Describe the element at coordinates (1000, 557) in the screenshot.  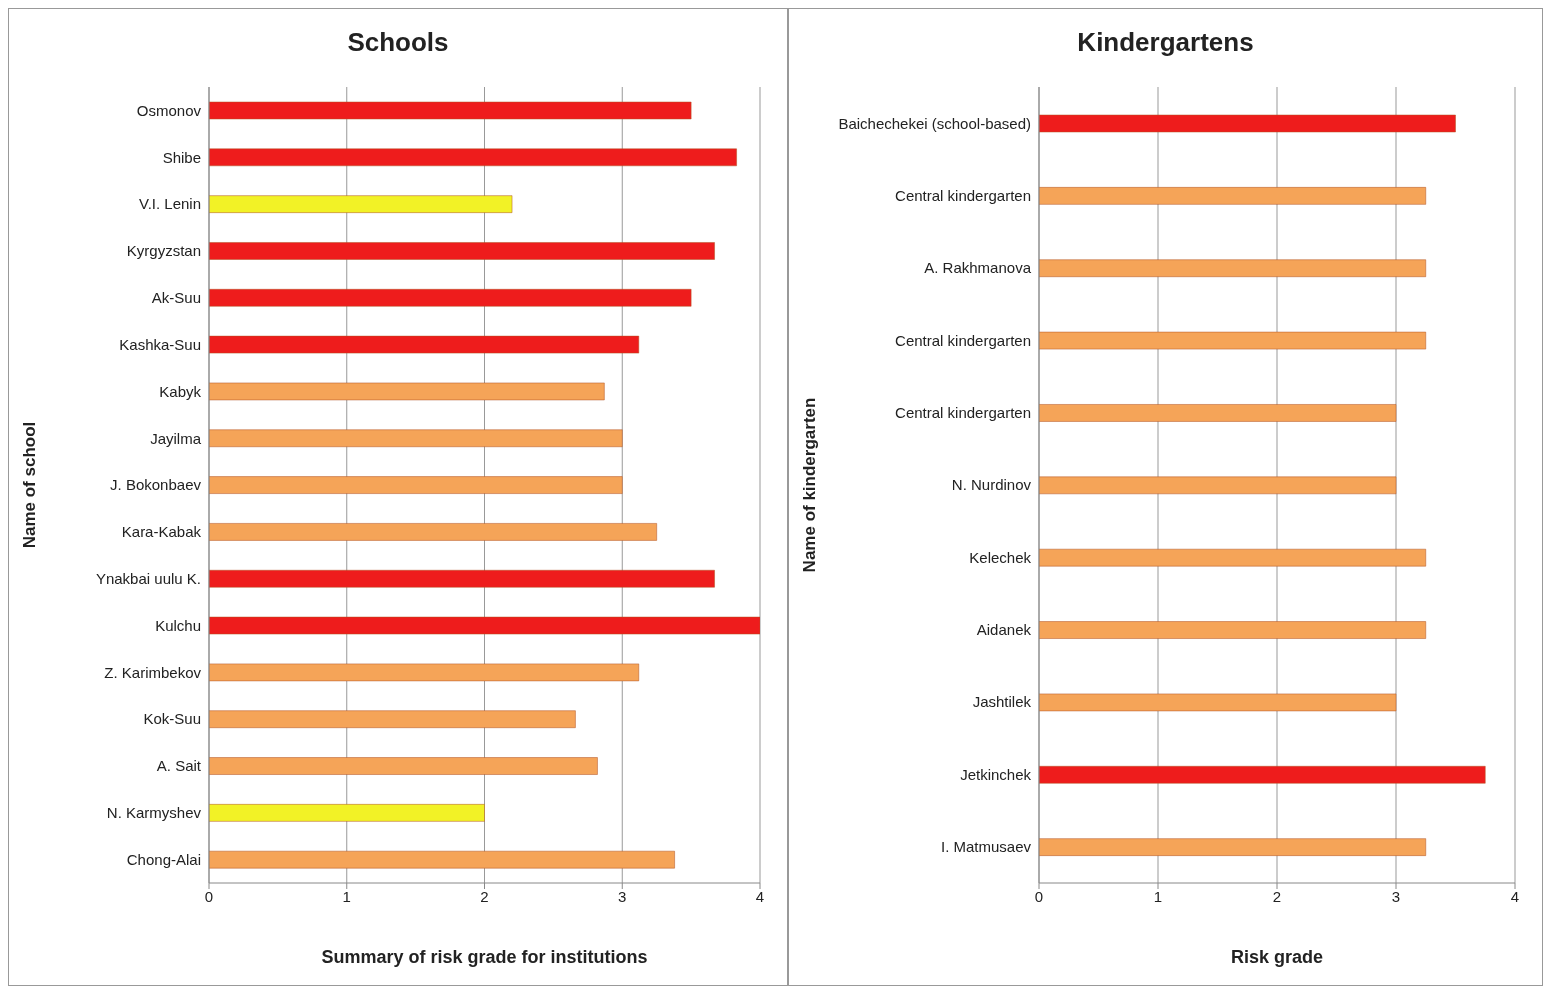
I see `y-tick-label: Kelechek` at that location.